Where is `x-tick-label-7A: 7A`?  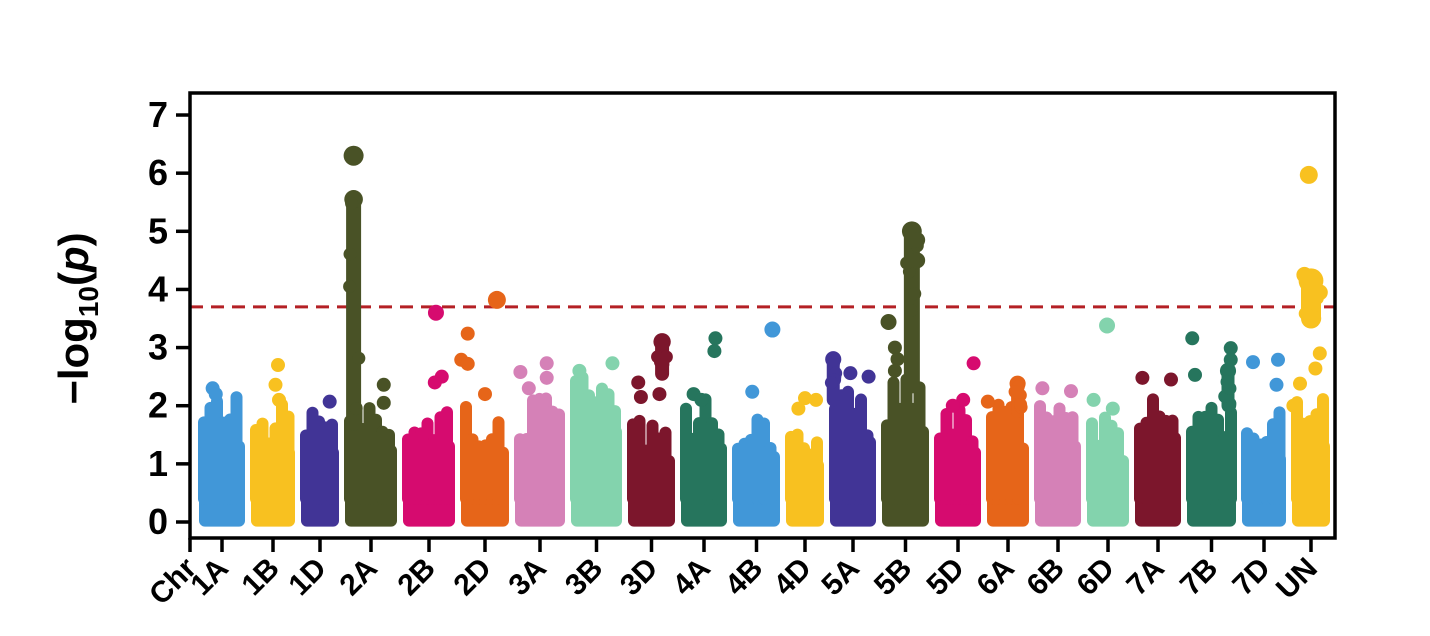 x-tick-label-7A: 7A is located at coordinates (1145, 577).